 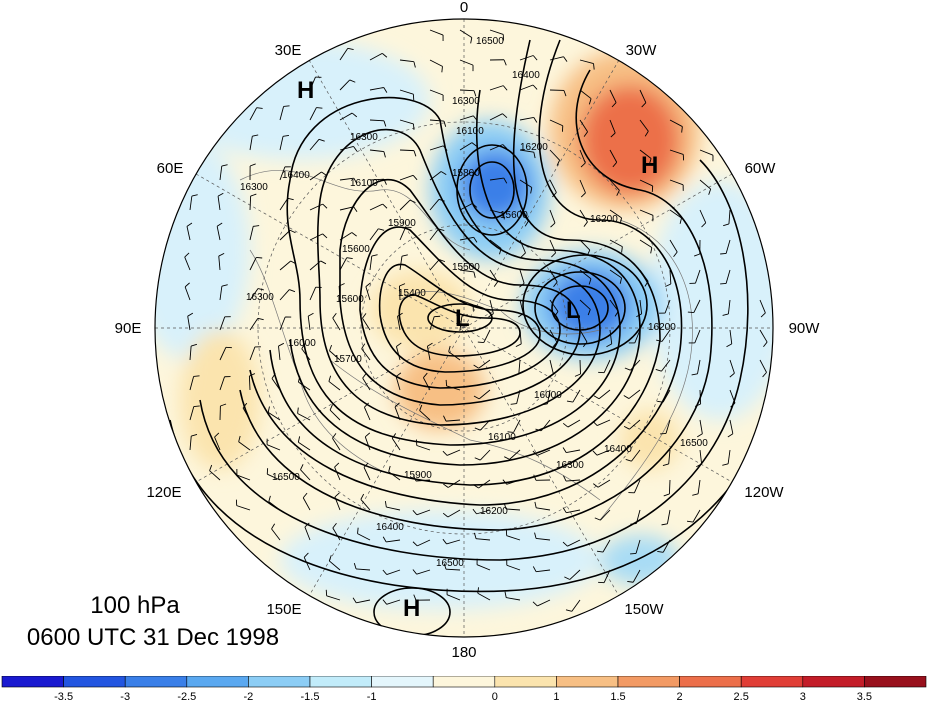 What do you see at coordinates (125, 696) in the screenshot?
I see `colorbar-tick-label: -3` at bounding box center [125, 696].